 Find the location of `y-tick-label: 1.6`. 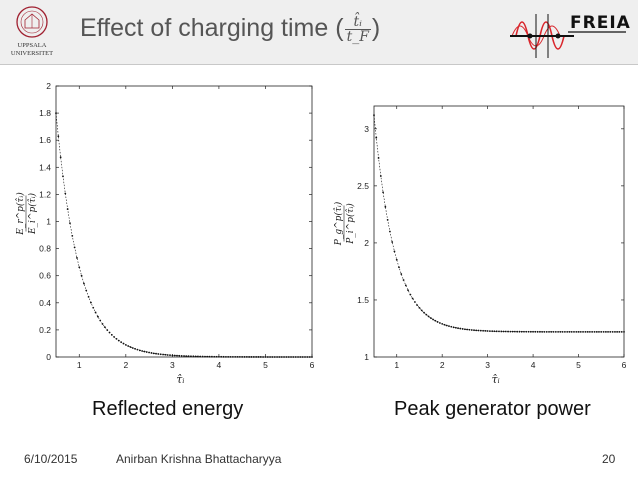

y-tick-label: 1.6 is located at coordinates (45, 140).